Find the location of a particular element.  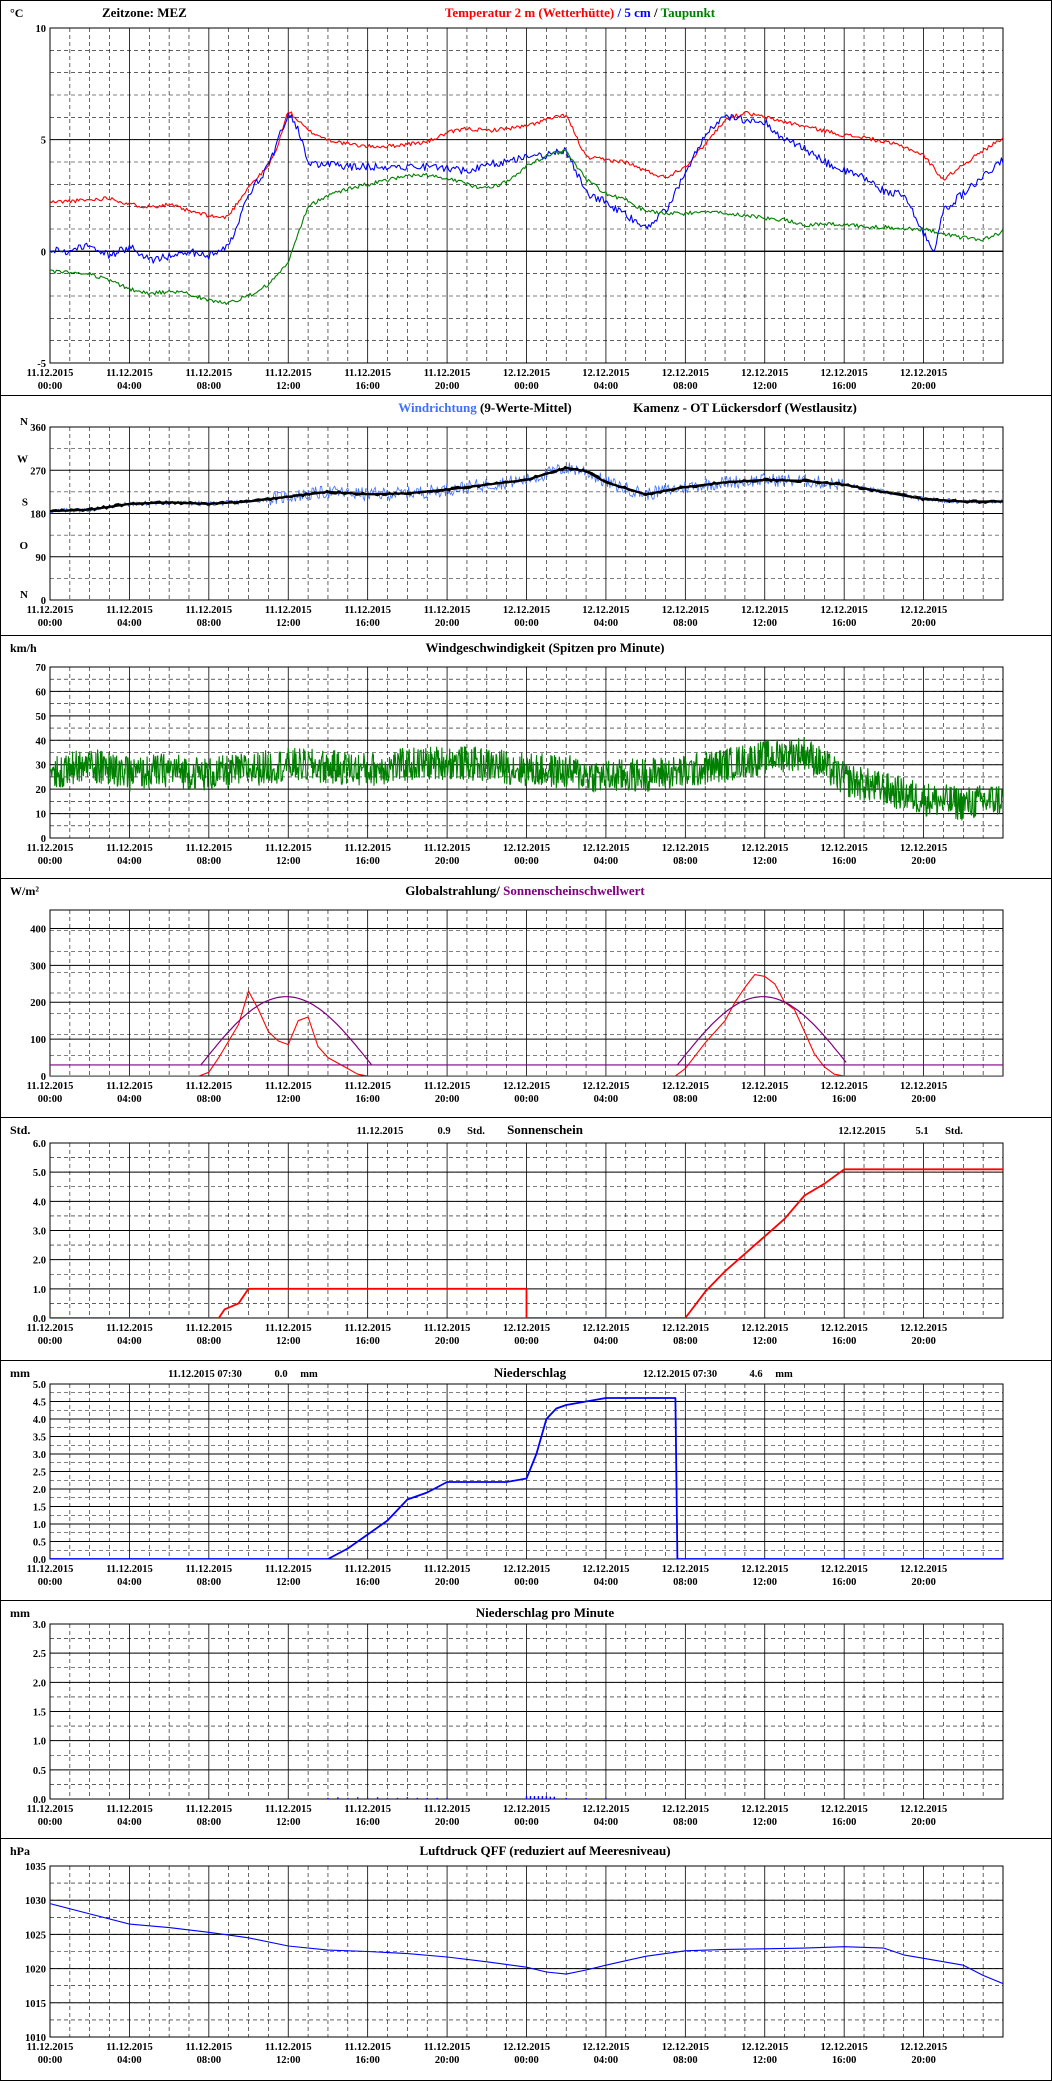

y-tick-label: 10 is located at coordinates (41, 29).